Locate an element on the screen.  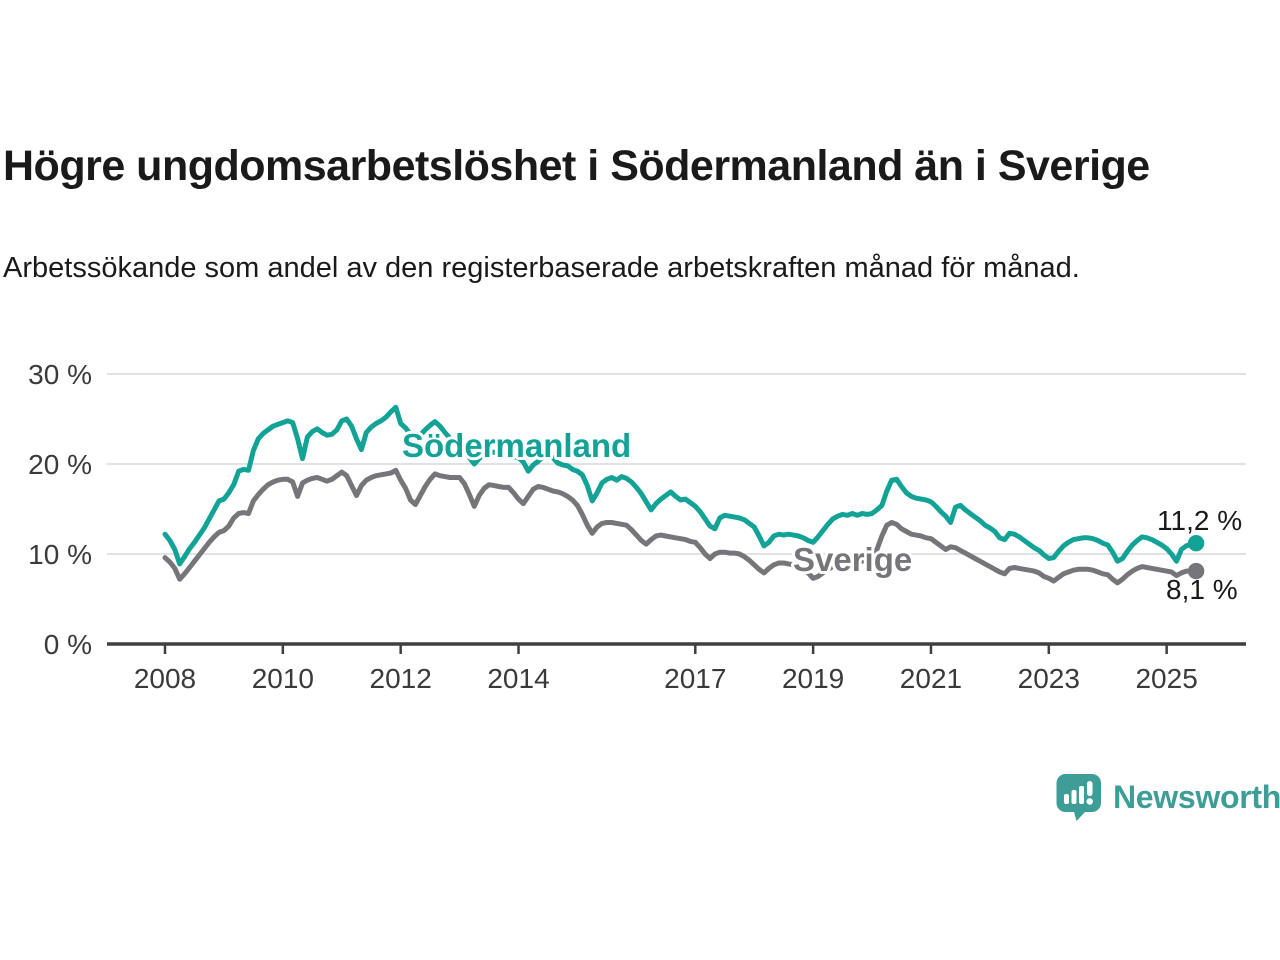
series-value-label-sverige: 8,1 % is located at coordinates (1202, 589).